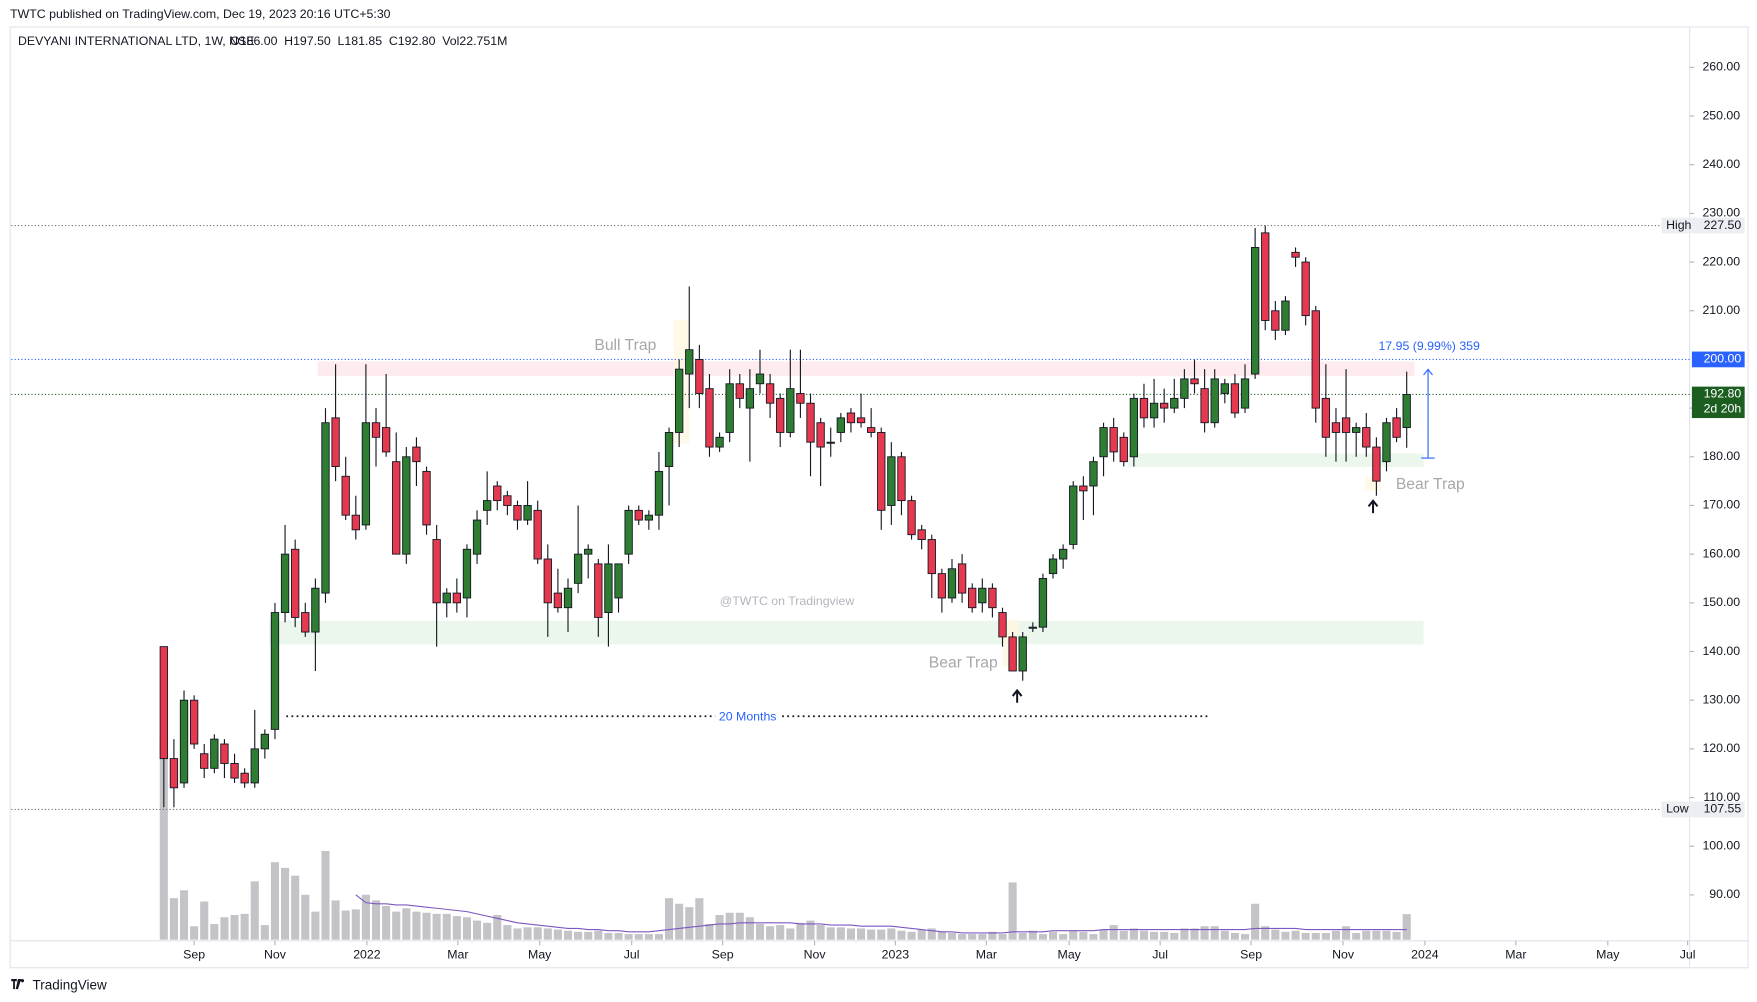 Image resolution: width=1757 pixels, height=1002 pixels. Describe the element at coordinates (1678, 225) in the screenshot. I see `name-tag-label: High` at that location.